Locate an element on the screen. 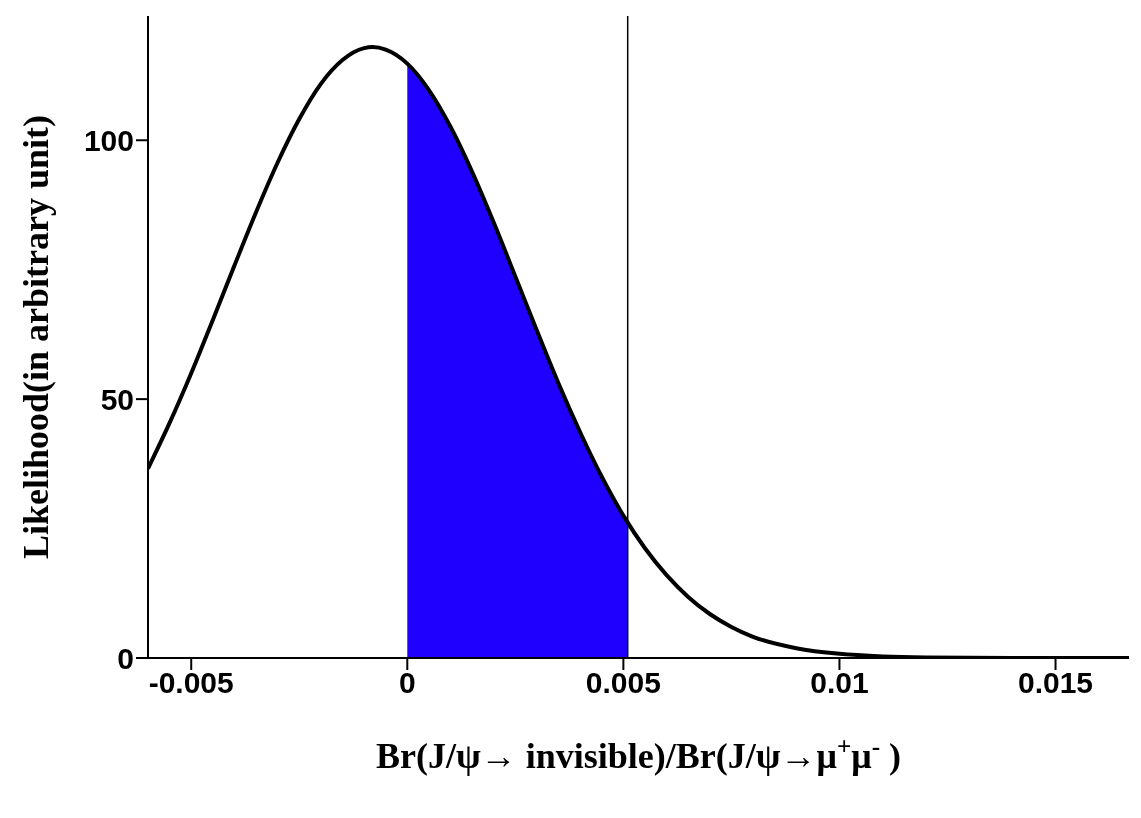 The height and width of the screenshot is (818, 1141). y-axis-title: Likelihood(in arbitrary unit) is located at coordinates (36, 337).